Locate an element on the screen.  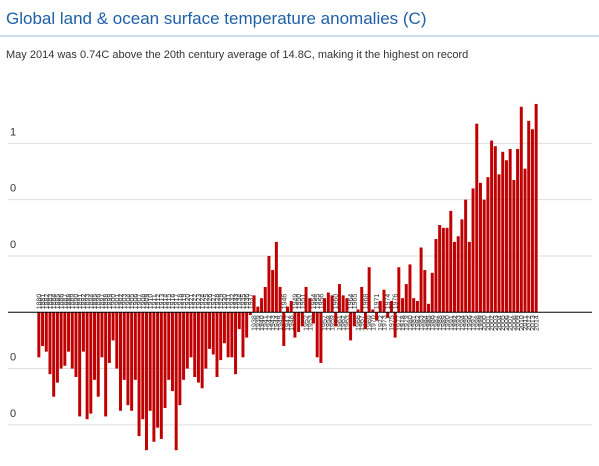
x-tick-label: 1897 is located at coordinates (102, 302).